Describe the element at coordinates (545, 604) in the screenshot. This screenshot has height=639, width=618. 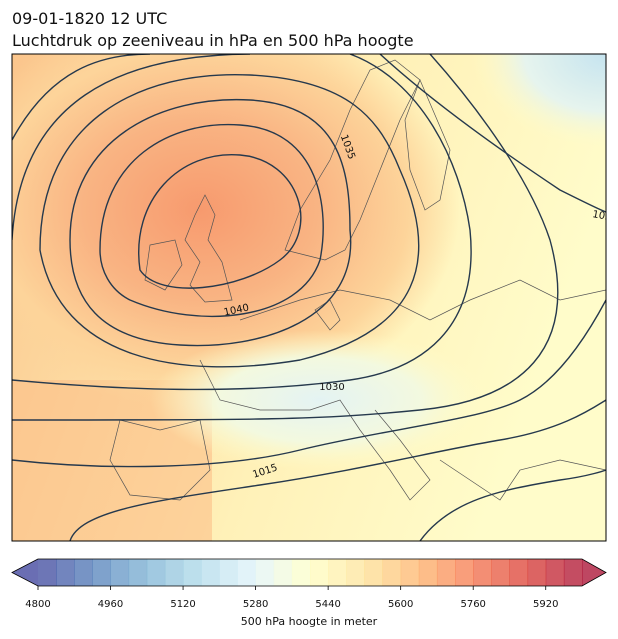
I see `colorbar-tick-label: 5920` at that location.